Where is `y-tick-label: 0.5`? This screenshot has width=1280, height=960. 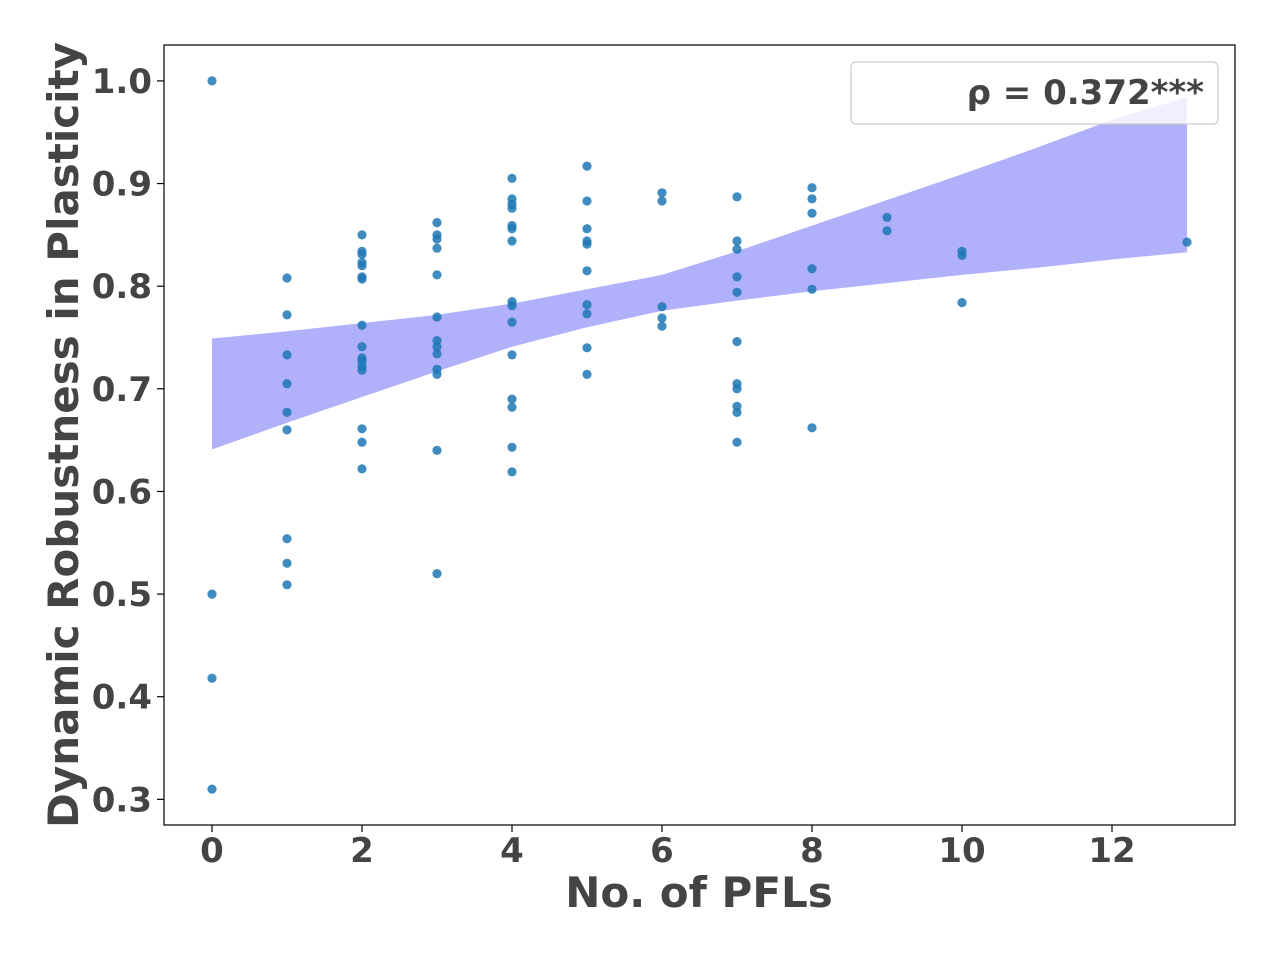 y-tick-label: 0.5 is located at coordinates (122, 595).